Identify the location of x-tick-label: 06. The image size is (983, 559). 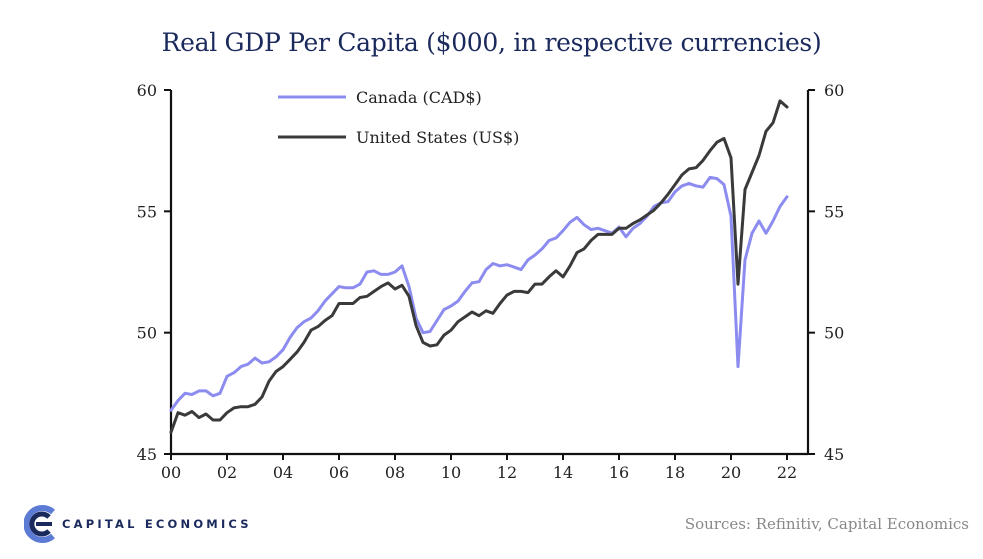
(339, 472).